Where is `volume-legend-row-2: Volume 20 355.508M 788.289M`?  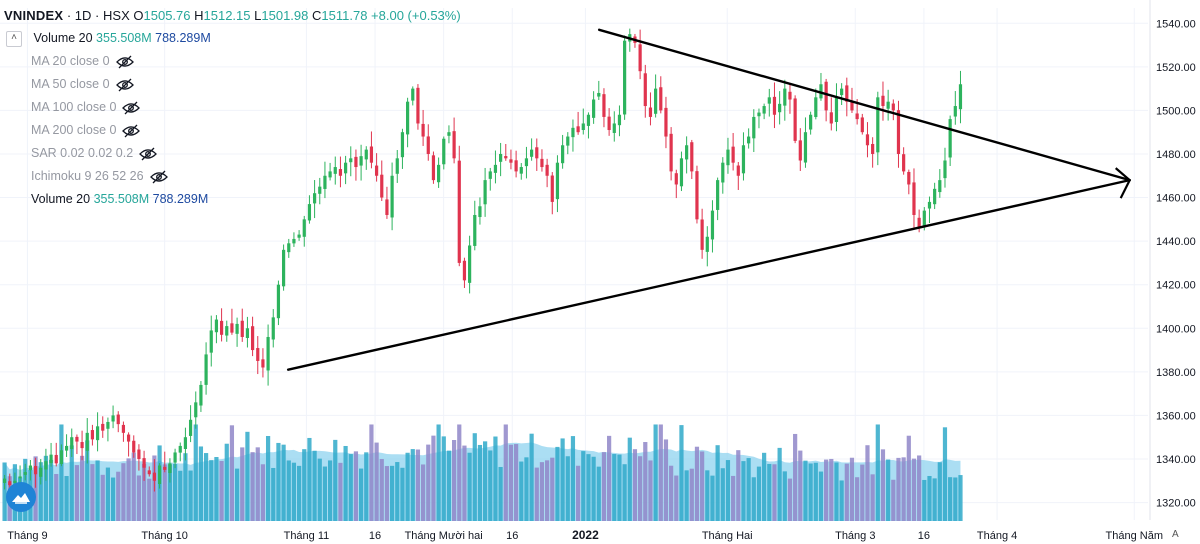 volume-legend-row-2: Volume 20 355.508M 788.289M is located at coordinates (232, 199).